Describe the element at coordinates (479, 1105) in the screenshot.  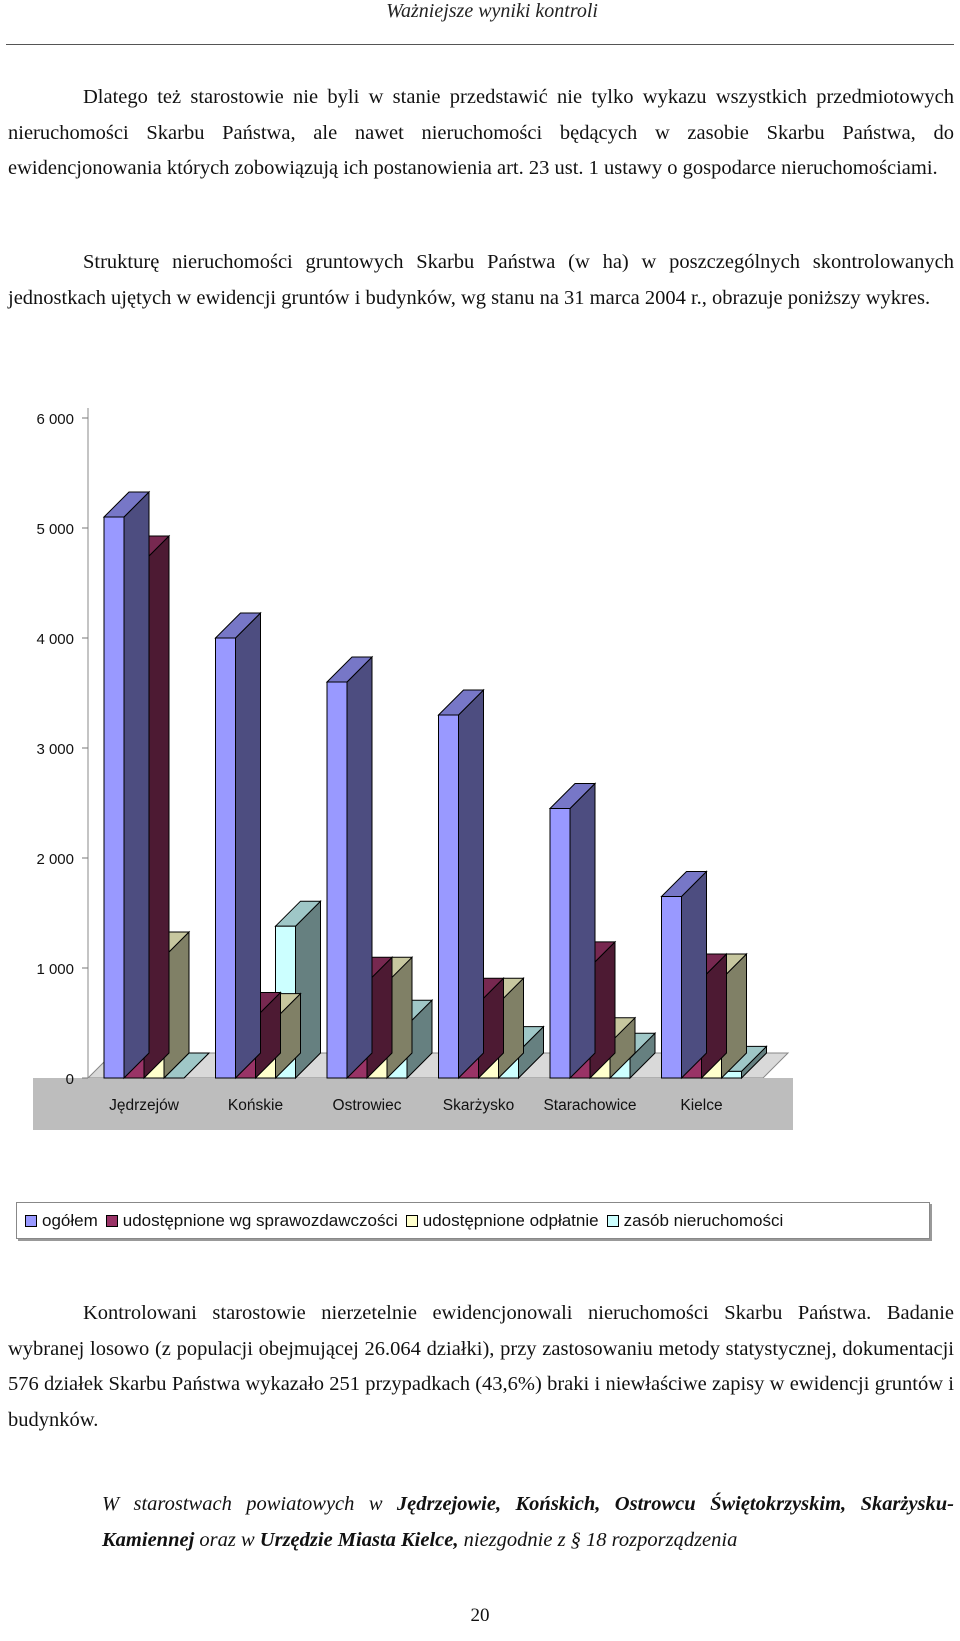
I see `category-label: Skarżysko` at that location.